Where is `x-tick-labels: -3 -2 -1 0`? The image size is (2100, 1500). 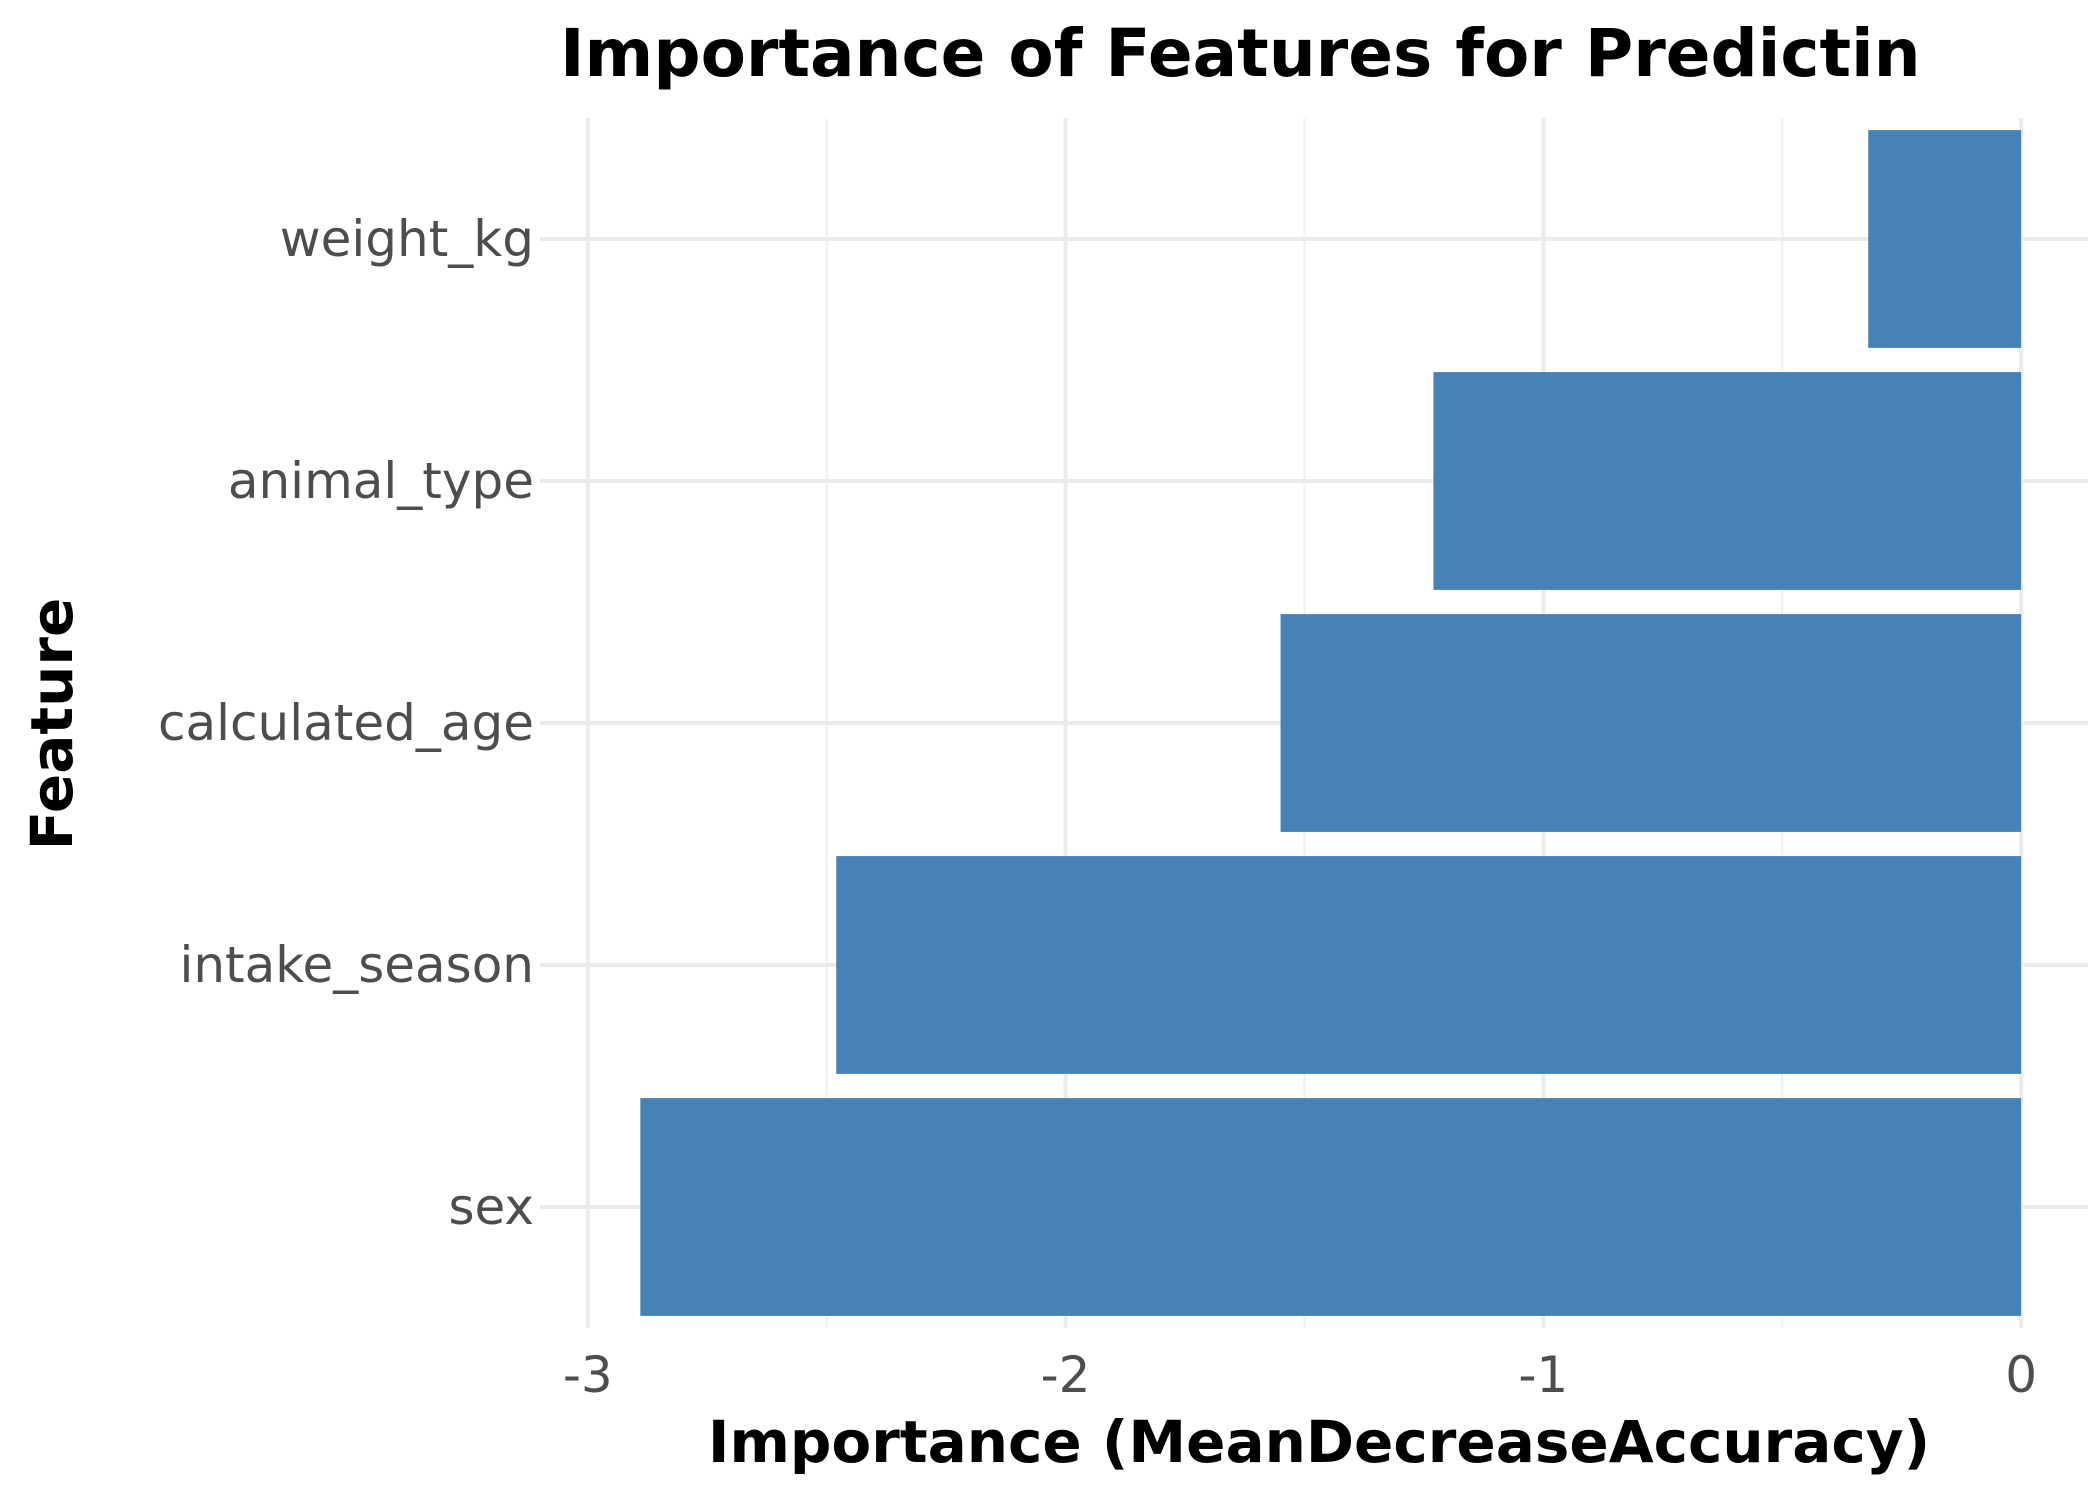
x-tick-labels: -3 -2 -1 0 is located at coordinates (1300, 1375).